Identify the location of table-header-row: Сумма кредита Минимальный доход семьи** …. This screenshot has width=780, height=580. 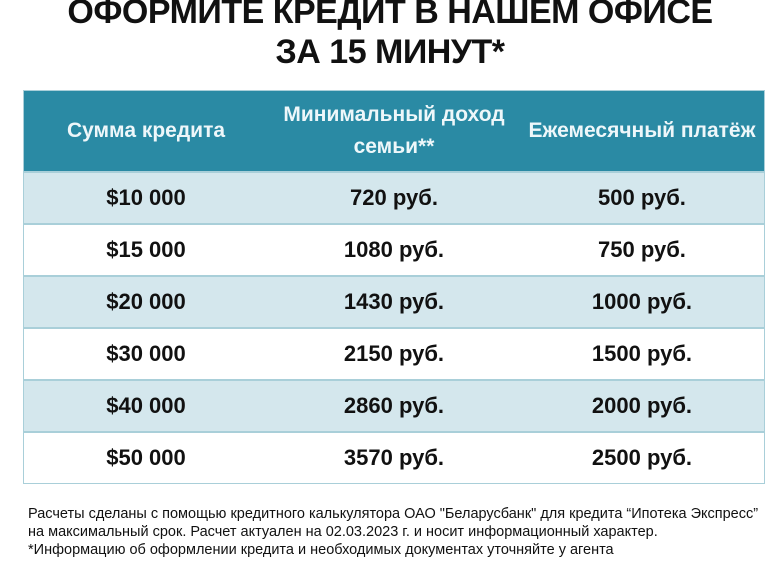
(394, 131).